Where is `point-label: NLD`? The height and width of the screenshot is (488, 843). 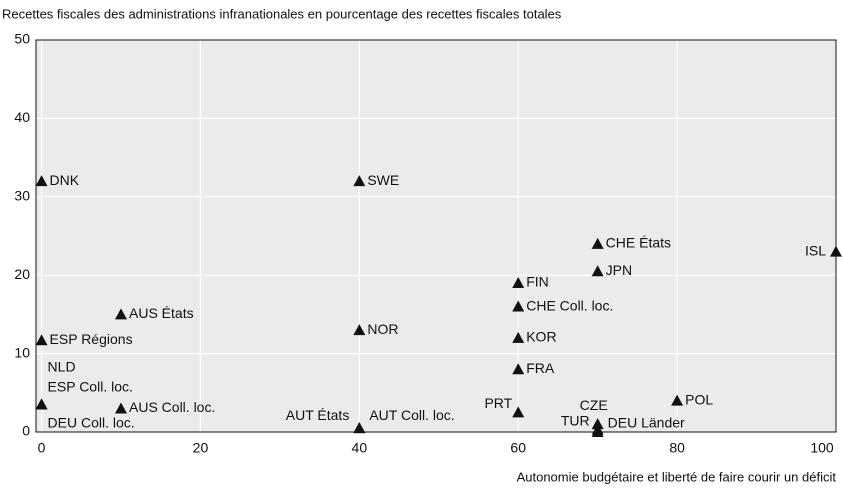 point-label: NLD is located at coordinates (62, 366).